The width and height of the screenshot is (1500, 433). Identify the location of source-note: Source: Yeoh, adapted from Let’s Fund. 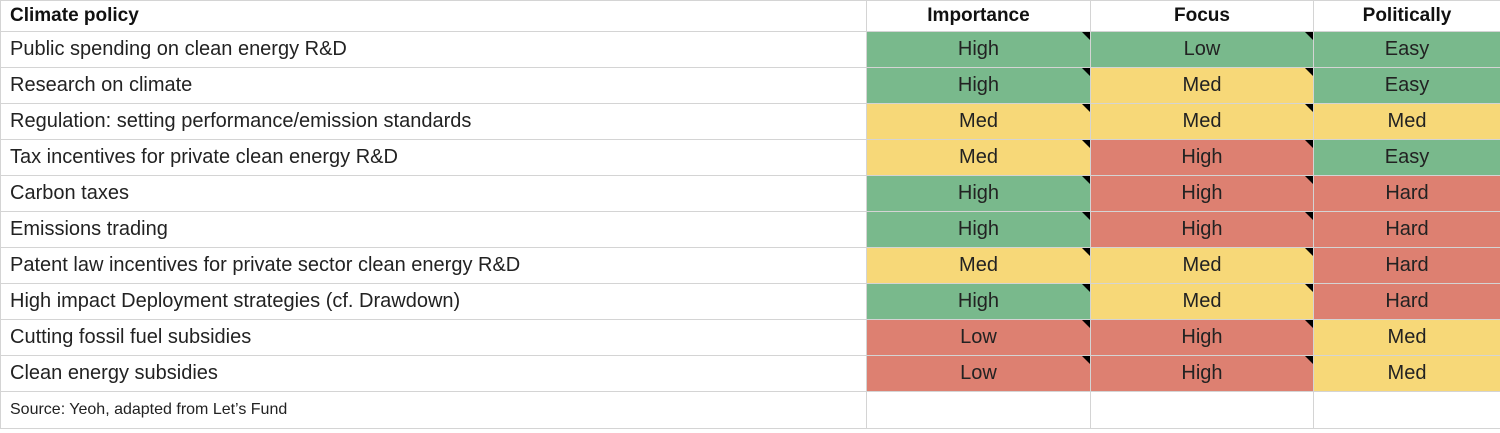
(433, 410).